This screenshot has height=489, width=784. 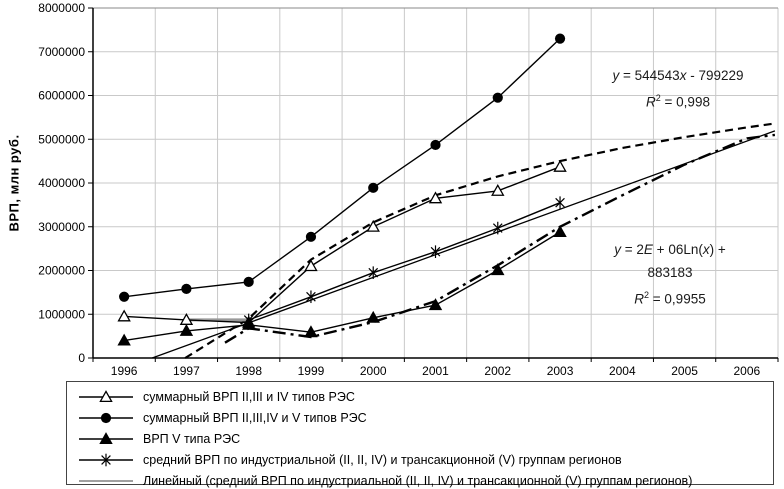 What do you see at coordinates (186, 371) in the screenshot?
I see `x-tick-label: 1997` at bounding box center [186, 371].